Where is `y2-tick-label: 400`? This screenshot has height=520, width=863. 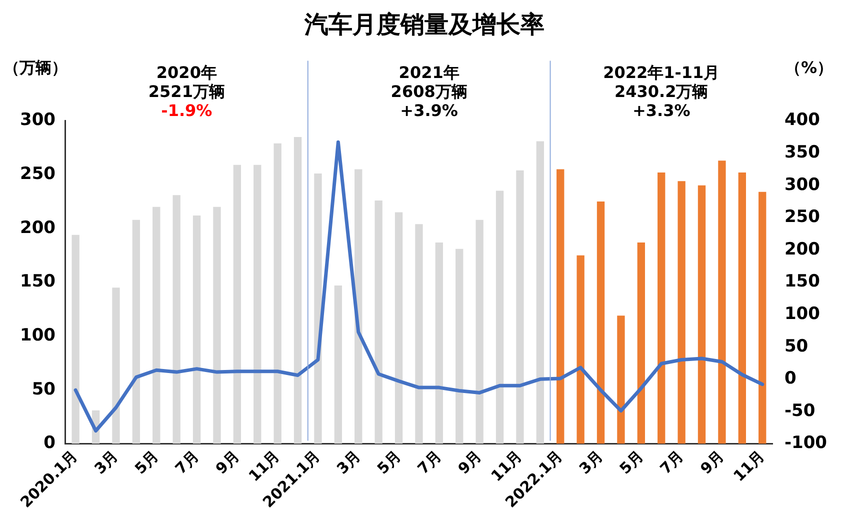
y2-tick-label: 400 is located at coordinates (802, 120).